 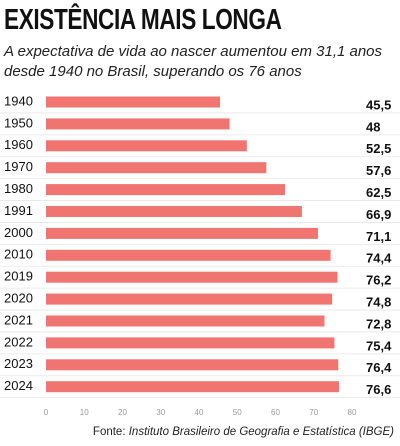 I want to click on x-tick-label: 50, so click(x=237, y=412).